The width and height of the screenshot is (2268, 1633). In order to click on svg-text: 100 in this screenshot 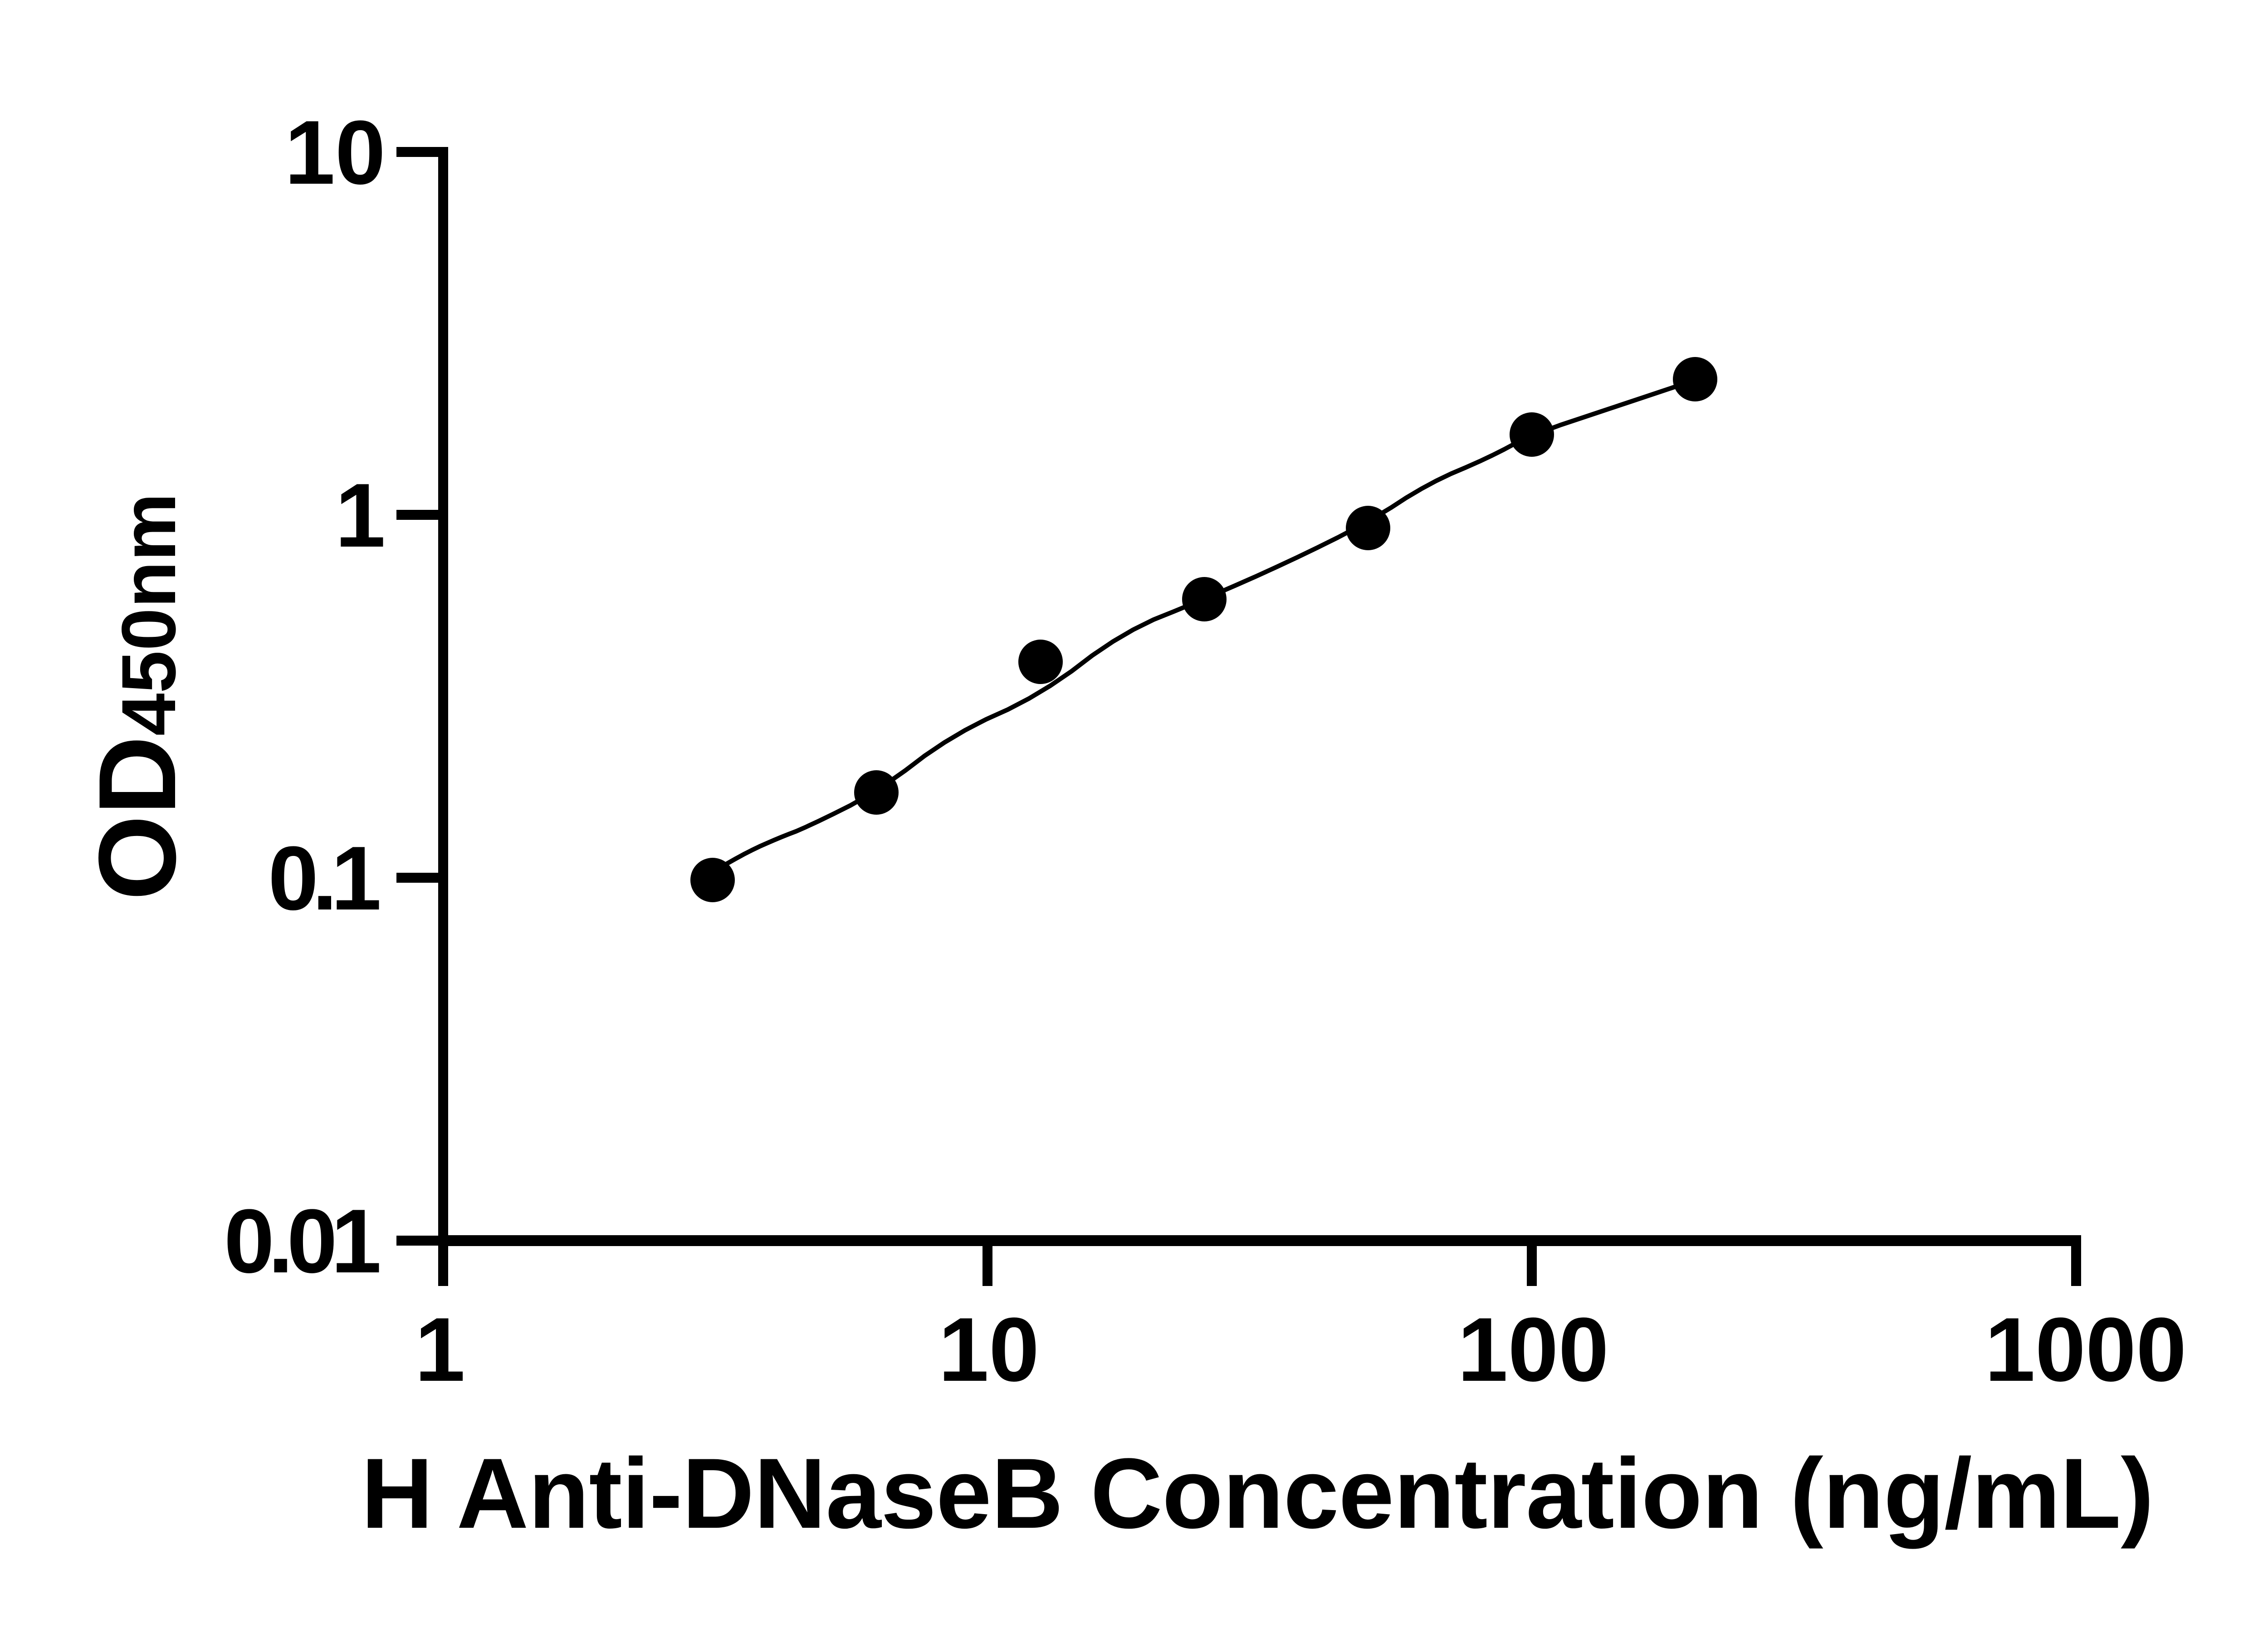, I will do `click(1533, 1349)`.